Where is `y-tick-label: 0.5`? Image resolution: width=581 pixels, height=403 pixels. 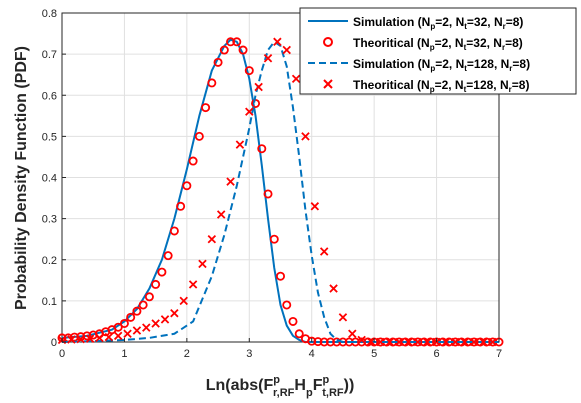
y-tick-label: 0.5 is located at coordinates (49, 137).